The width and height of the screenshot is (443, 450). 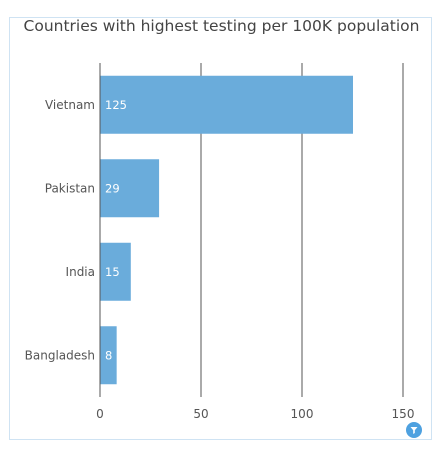 I want to click on category-label-bangladesh: Bangladesh, so click(x=60, y=355).